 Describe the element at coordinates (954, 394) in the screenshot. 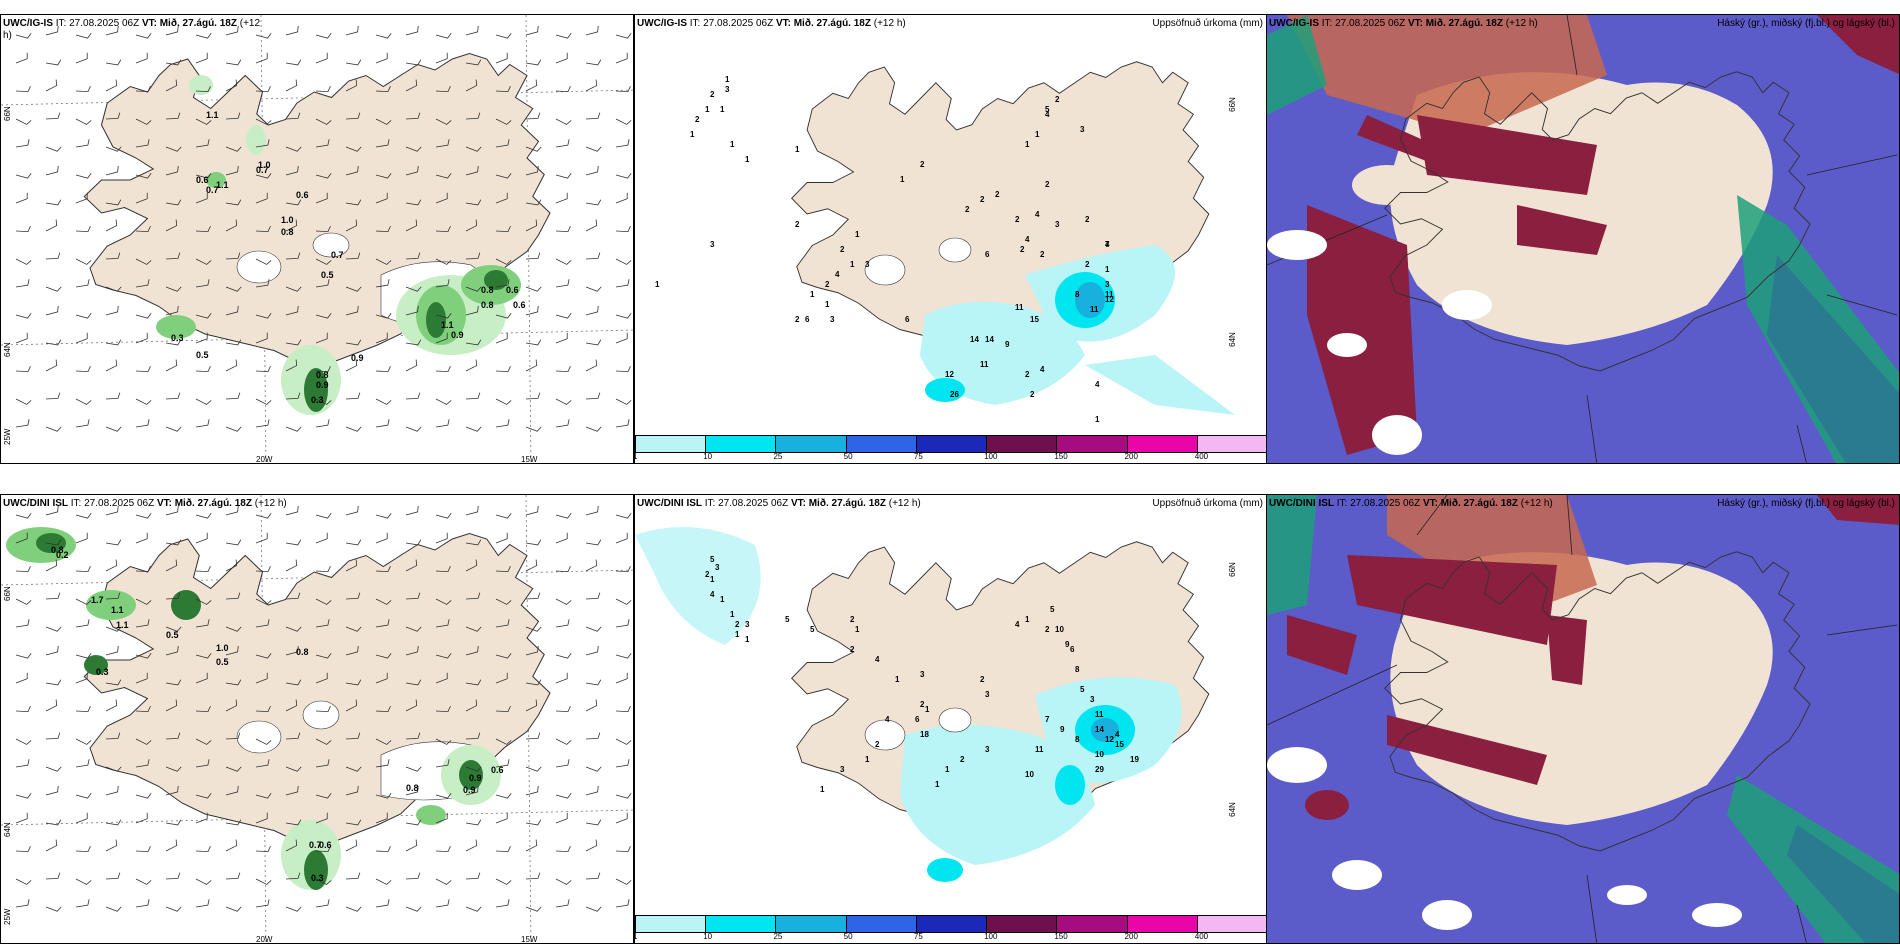

I see `precip-value: 26` at that location.